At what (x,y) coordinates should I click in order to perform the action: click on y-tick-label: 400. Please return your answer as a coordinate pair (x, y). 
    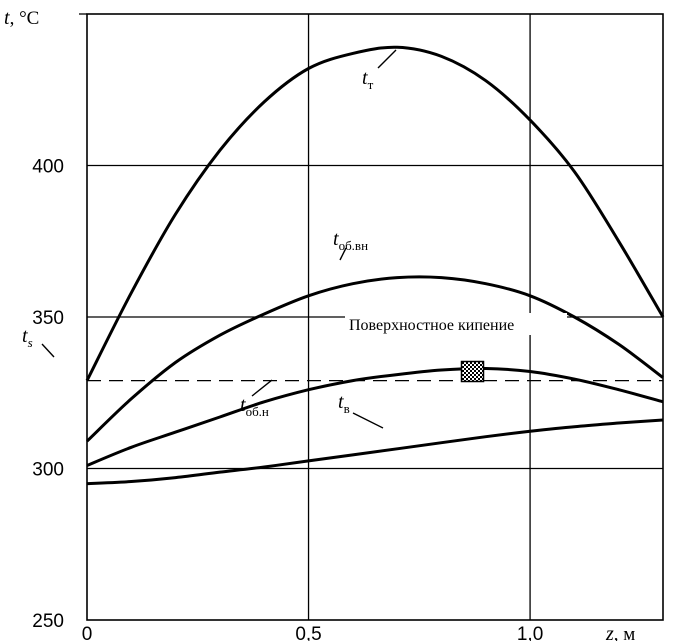
    Looking at the image, I should click on (48, 167).